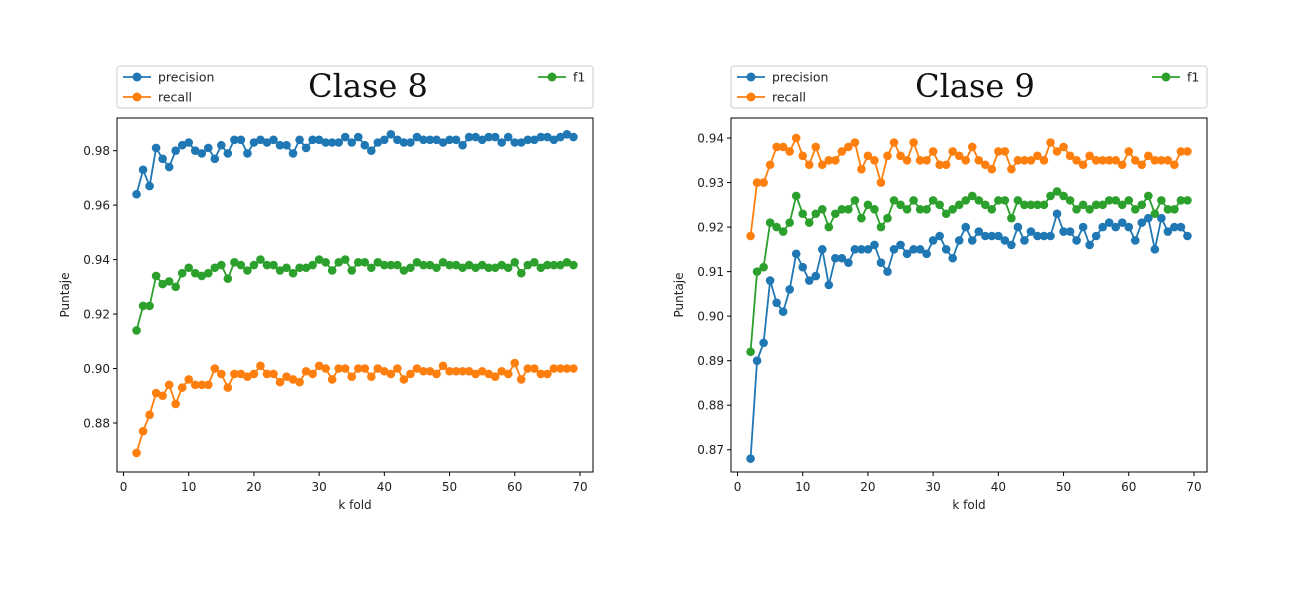 The image size is (1300, 600). Describe the element at coordinates (969, 87) in the screenshot. I see `legend: precision recall f1 Clase 9` at that location.